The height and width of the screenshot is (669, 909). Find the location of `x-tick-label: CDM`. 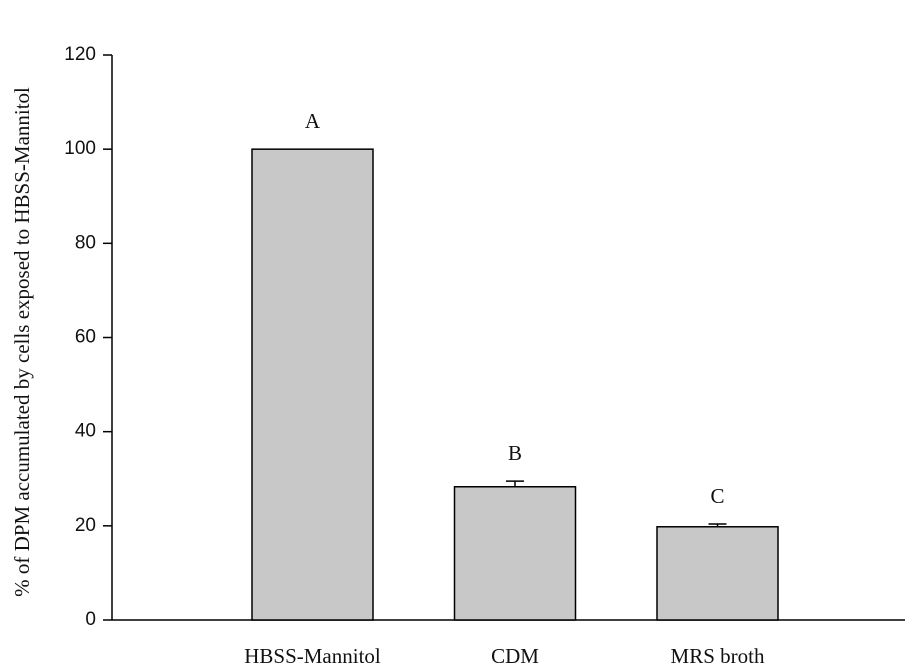

x-tick-label: CDM is located at coordinates (515, 656).